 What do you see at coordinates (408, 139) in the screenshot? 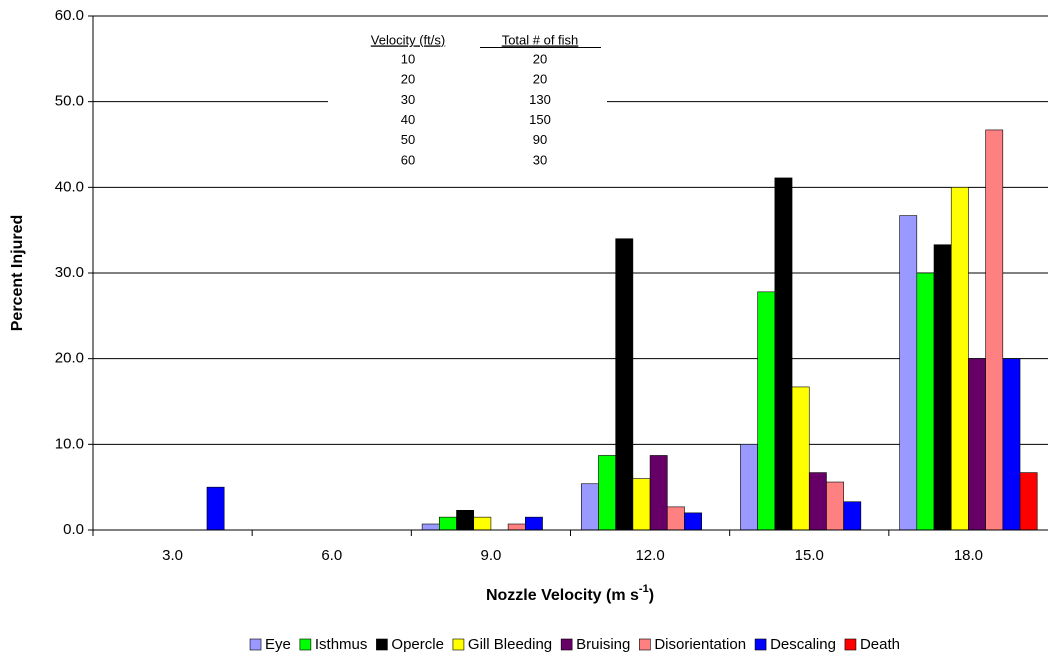
I see `table-cell: 50` at bounding box center [408, 139].